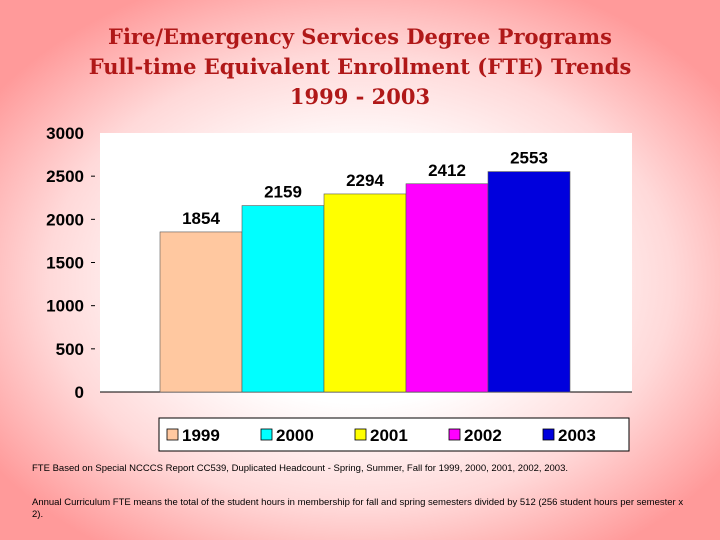  What do you see at coordinates (389, 435) in the screenshot?
I see `legend-label-2001: 2001` at bounding box center [389, 435].